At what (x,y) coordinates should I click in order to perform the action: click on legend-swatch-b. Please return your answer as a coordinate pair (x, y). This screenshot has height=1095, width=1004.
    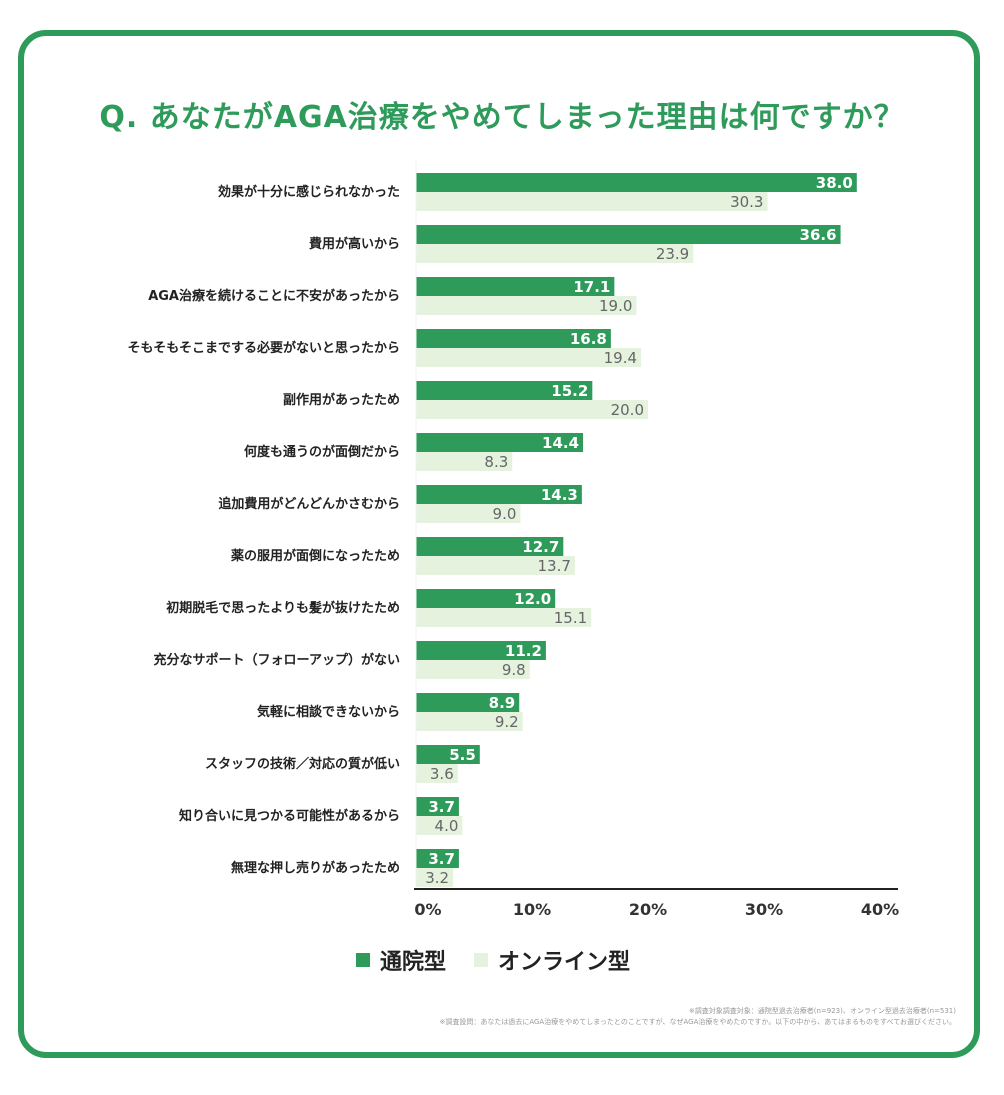
    Looking at the image, I should click on (481, 960).